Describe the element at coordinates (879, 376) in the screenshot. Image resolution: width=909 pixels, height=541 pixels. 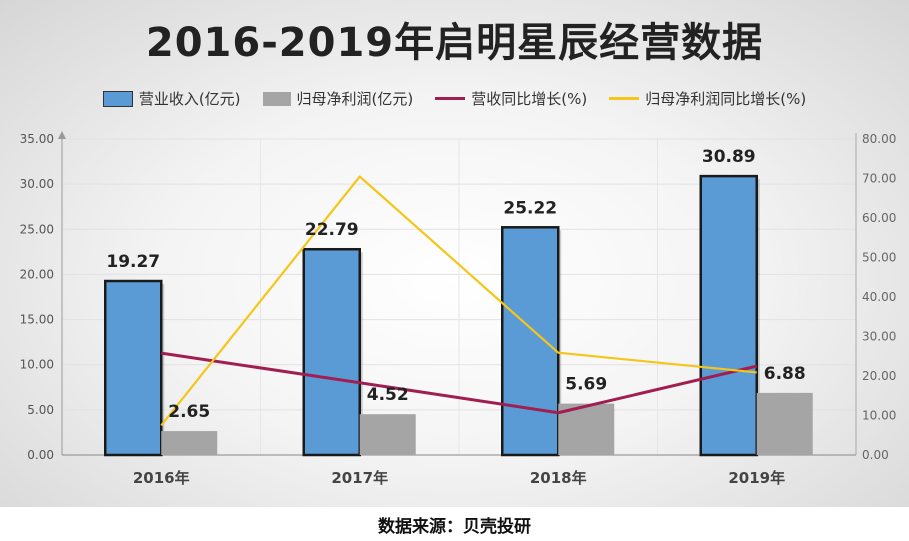
I see `right-tick-label: 20.00` at that location.